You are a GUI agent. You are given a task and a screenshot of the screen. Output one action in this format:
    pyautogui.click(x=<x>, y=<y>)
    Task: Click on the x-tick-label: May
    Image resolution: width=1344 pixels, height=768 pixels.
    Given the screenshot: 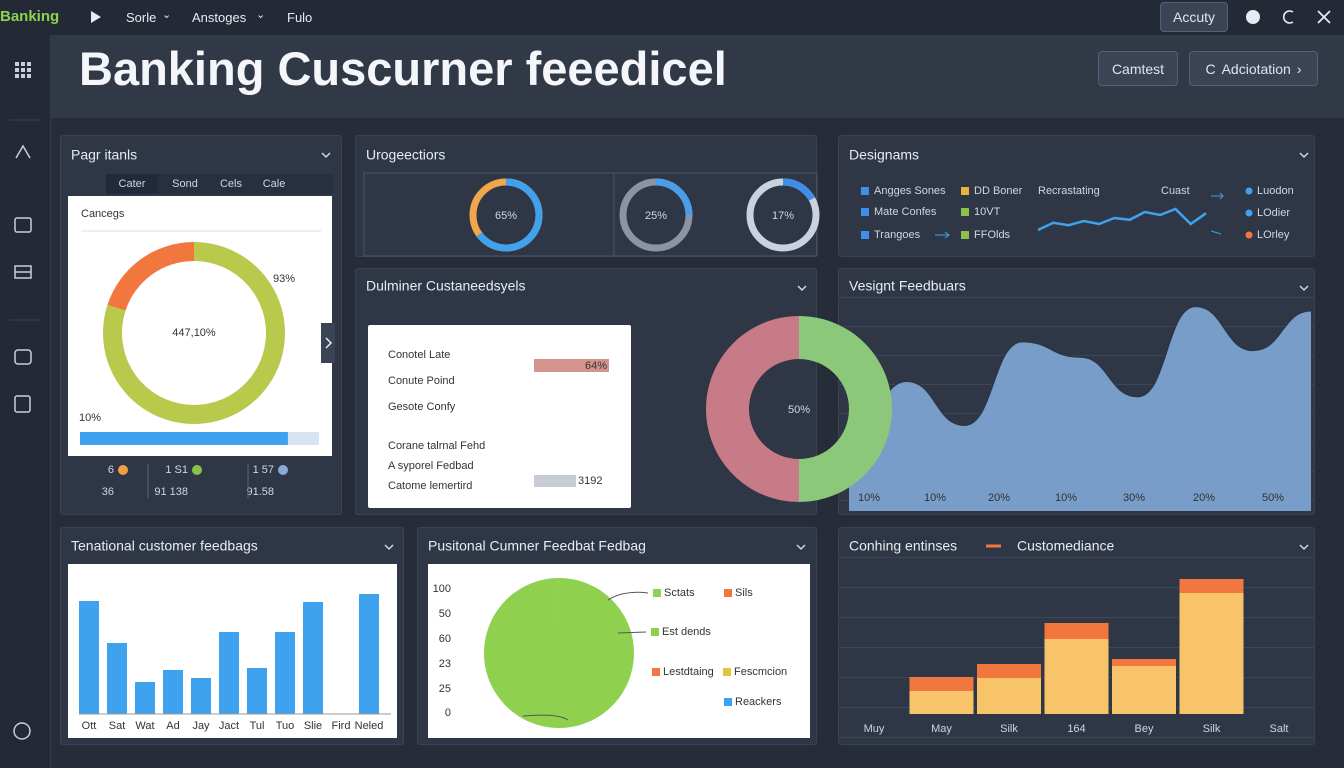 What is the action you would take?
    pyautogui.click(x=941, y=729)
    